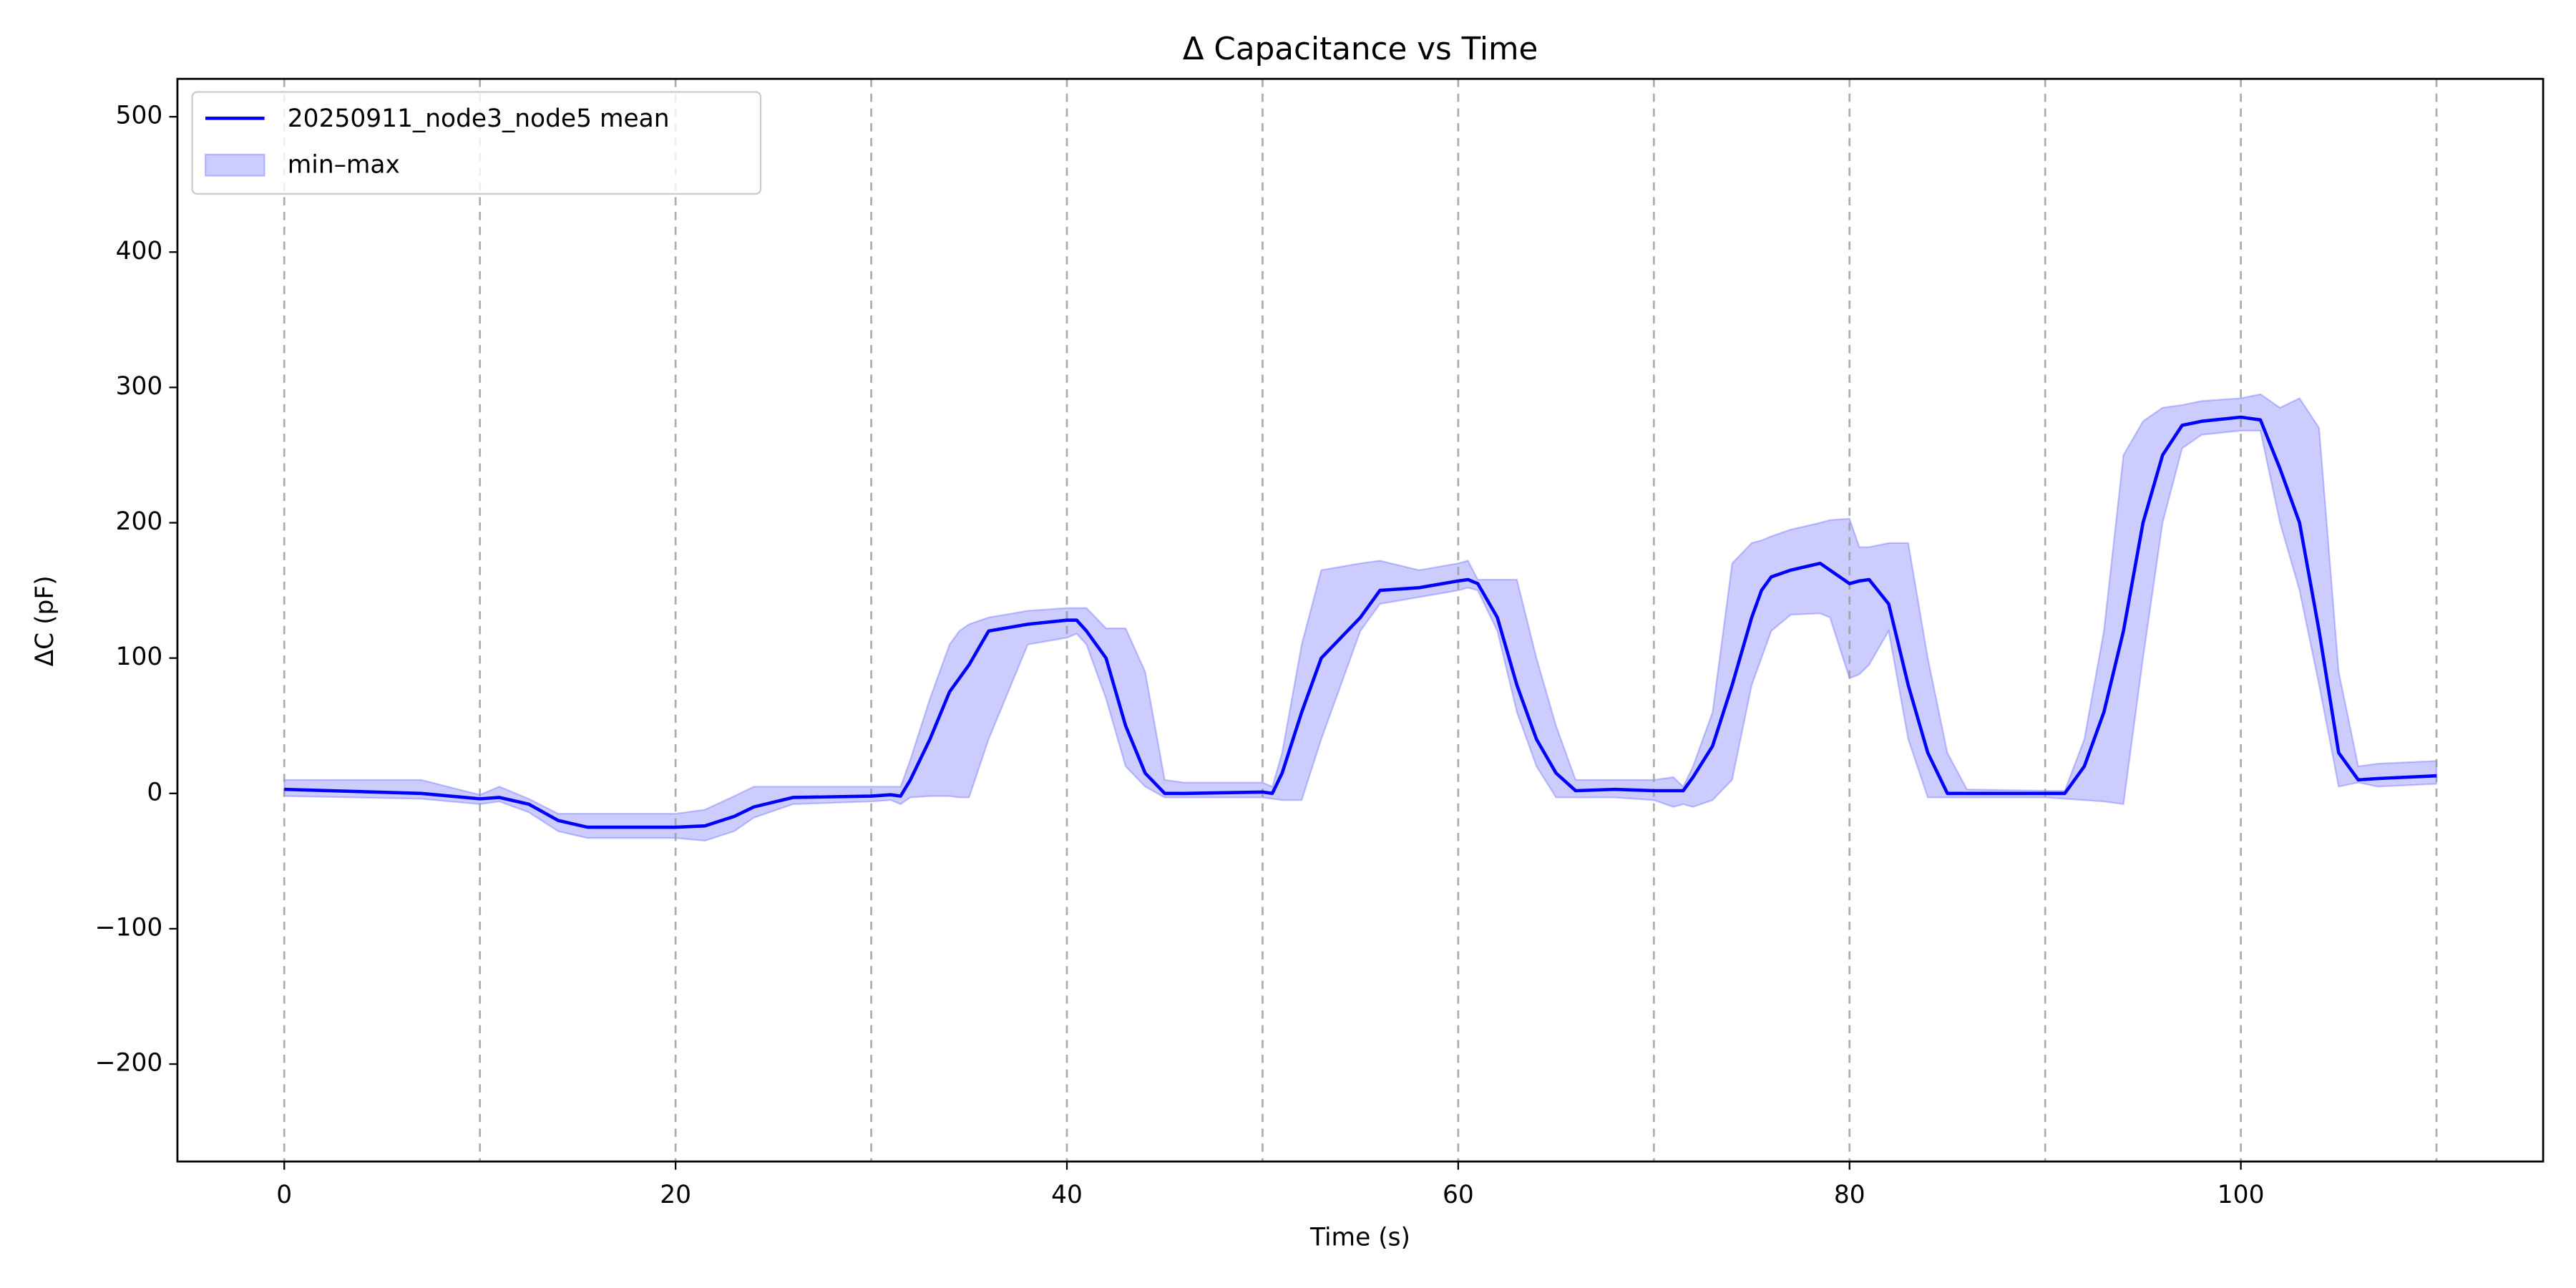  I want to click on y-tick-label: 100, so click(139, 657).